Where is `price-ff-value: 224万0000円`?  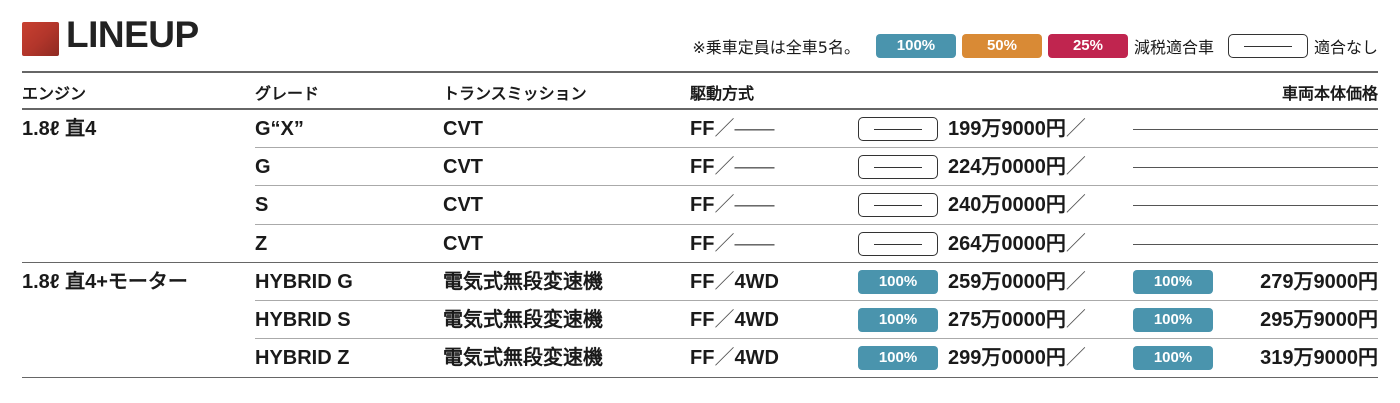
price-ff-value: 224万0000円 is located at coordinates (1007, 167).